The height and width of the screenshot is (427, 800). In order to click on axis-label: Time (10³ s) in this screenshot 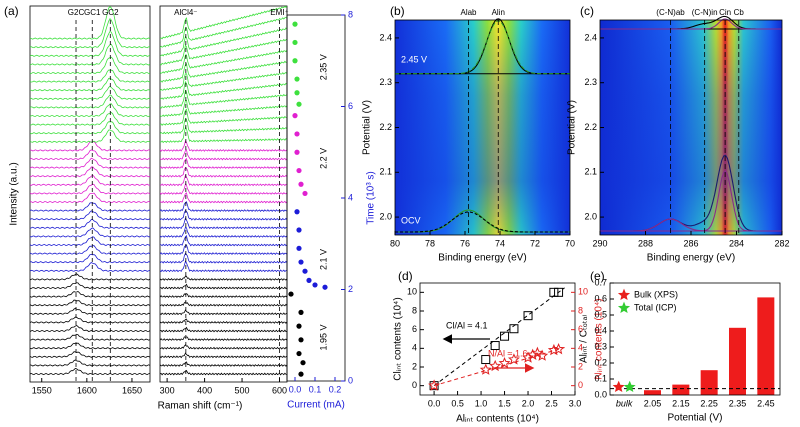, I will do `click(371, 198)`.